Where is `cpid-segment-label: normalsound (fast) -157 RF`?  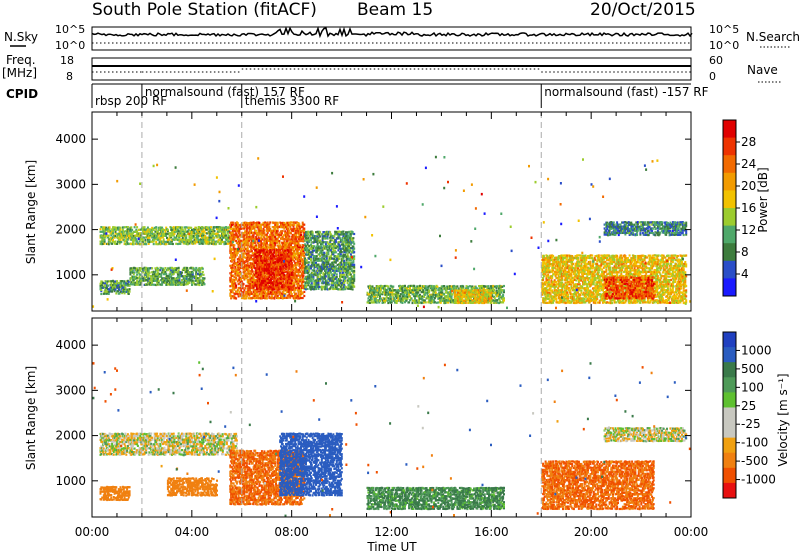 cpid-segment-label: normalsound (fast) -157 RF is located at coordinates (626, 92).